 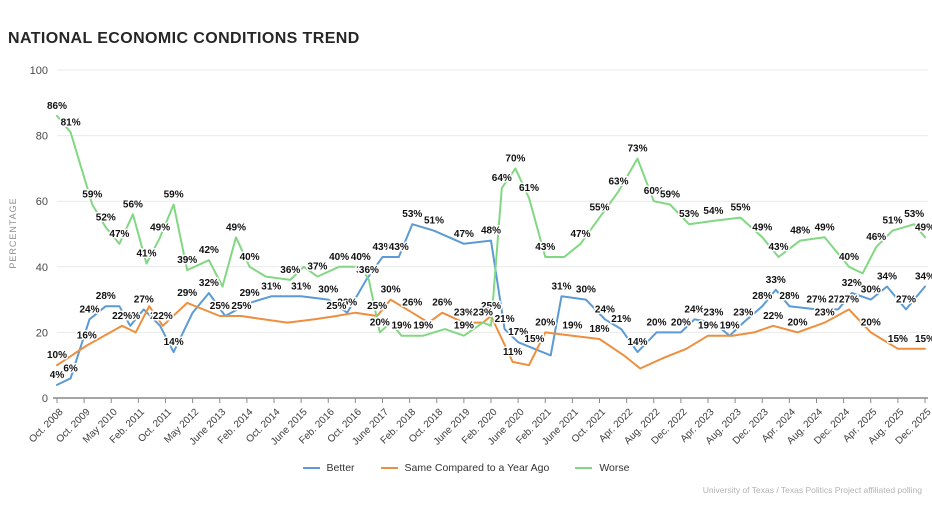 What do you see at coordinates (71, 122) in the screenshot?
I see `data-label: 81%` at bounding box center [71, 122].